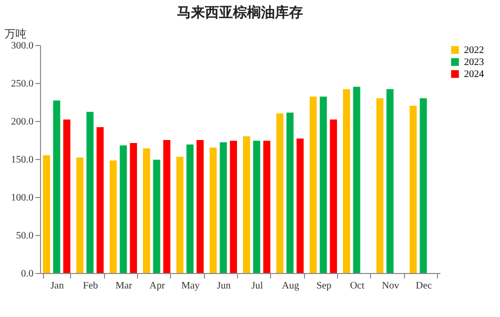 Image resolution: width=500 pixels, height=317 pixels. Describe the element at coordinates (190, 286) in the screenshot. I see `x-tick-label: May` at that location.